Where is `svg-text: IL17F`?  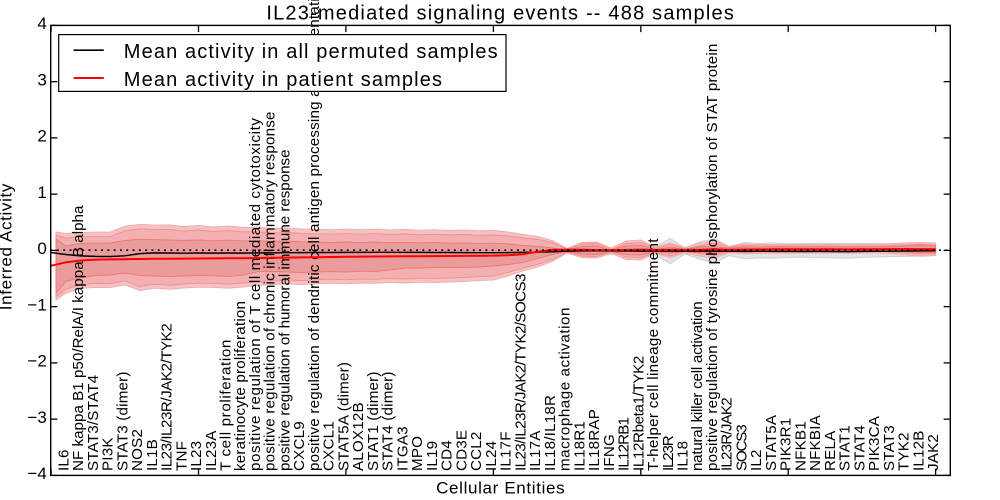
svg-text: IL17F is located at coordinates (506, 451).